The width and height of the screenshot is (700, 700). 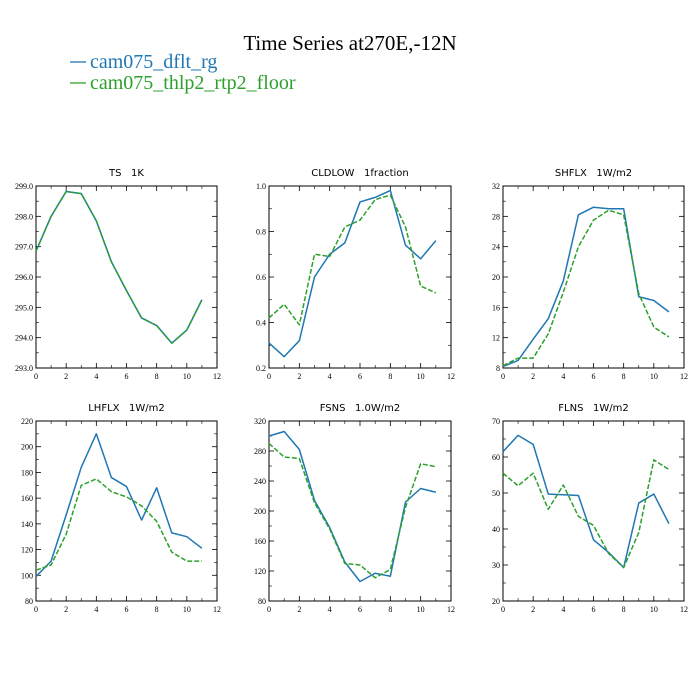 What do you see at coordinates (153, 62) in the screenshot?
I see `legend-label-dflt: cam075_dflt_rg` at bounding box center [153, 62].